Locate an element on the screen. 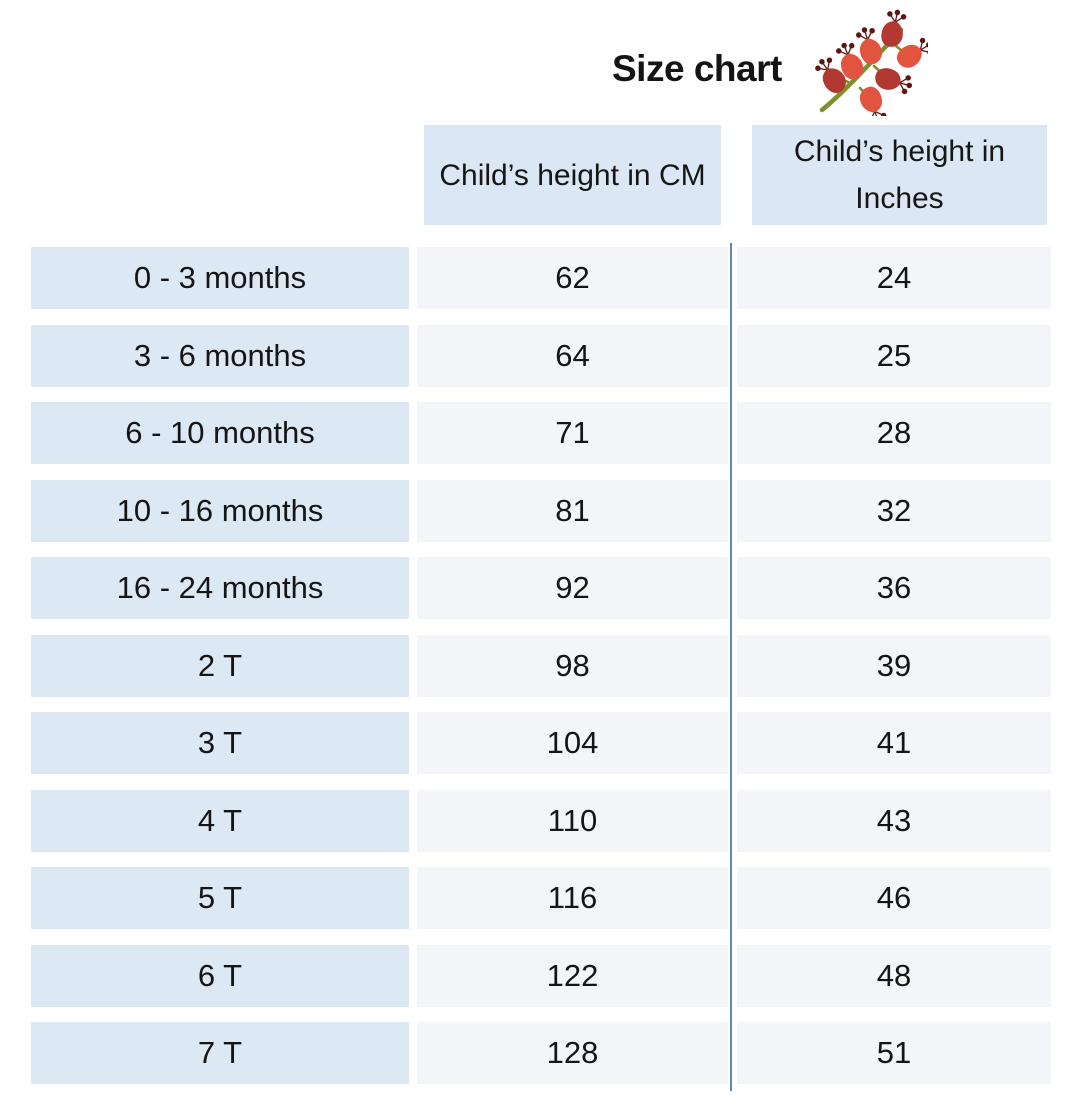 This screenshot has width=1086, height=1112. inches-cell: 41 is located at coordinates (894, 743).